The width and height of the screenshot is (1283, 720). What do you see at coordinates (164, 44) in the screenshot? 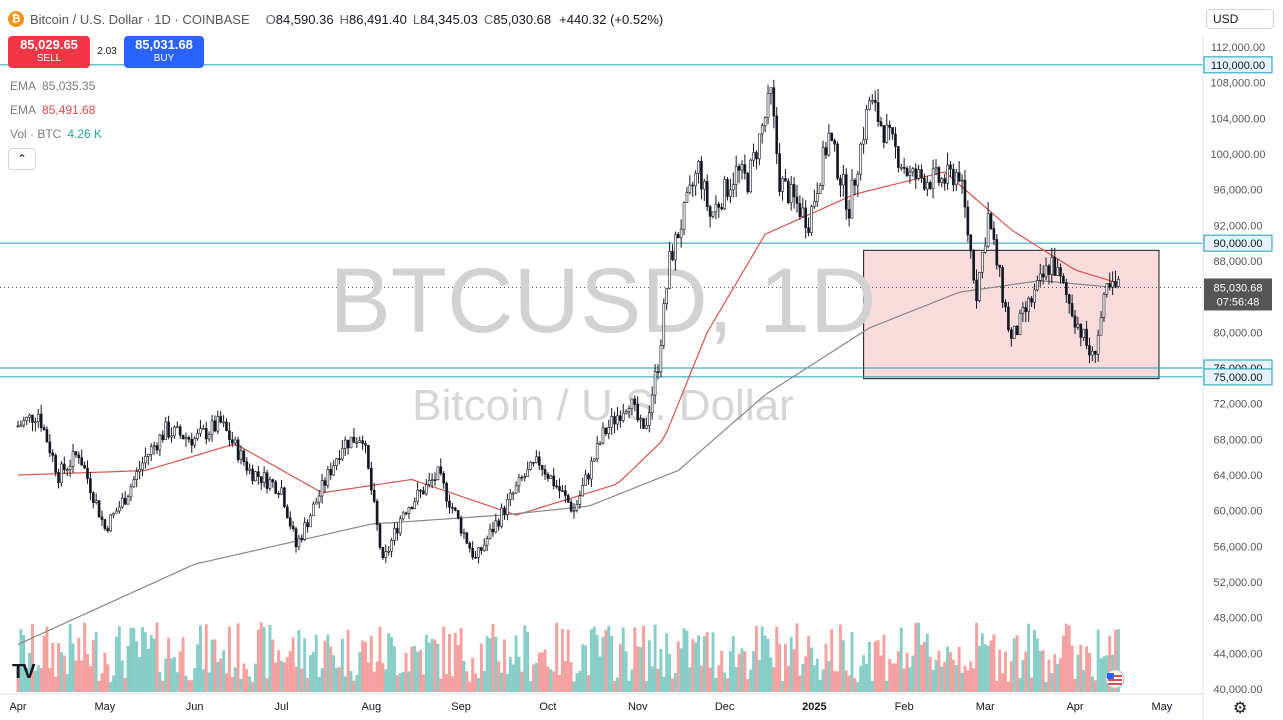
I see `buy-price: 85,031.68` at bounding box center [164, 44].